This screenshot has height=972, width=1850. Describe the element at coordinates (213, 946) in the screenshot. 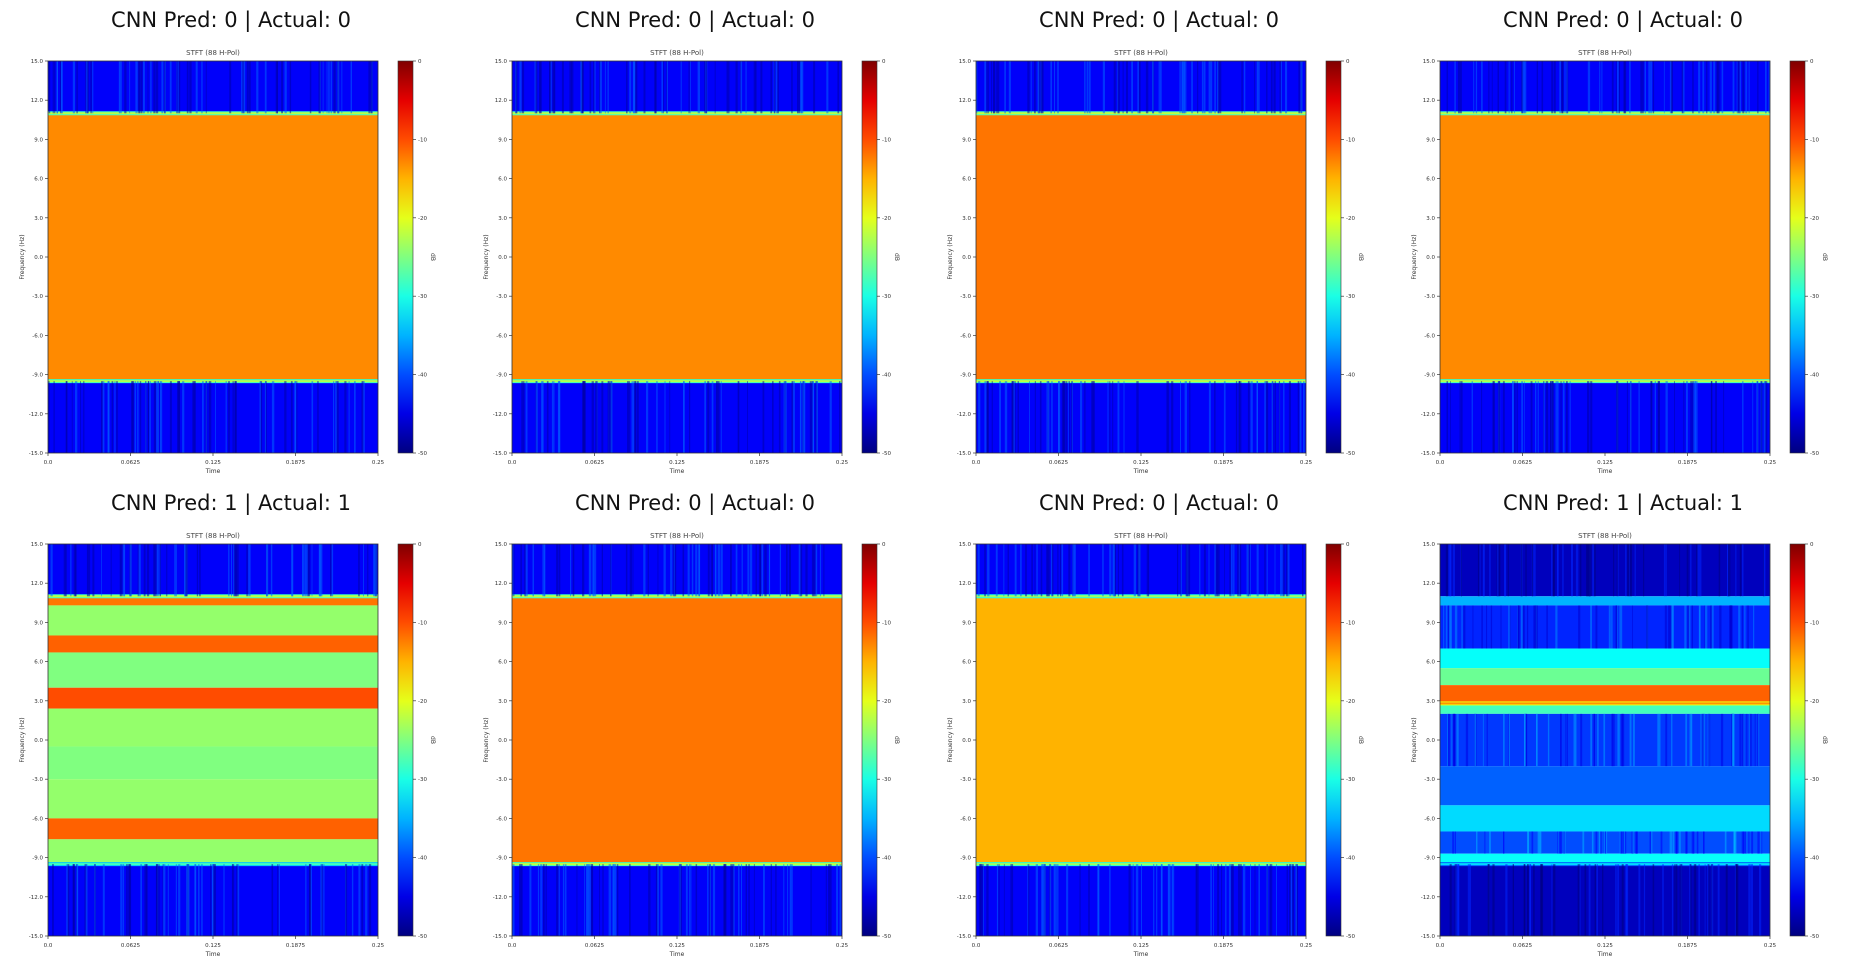

I see `x-tick-label: 0.125` at that location.